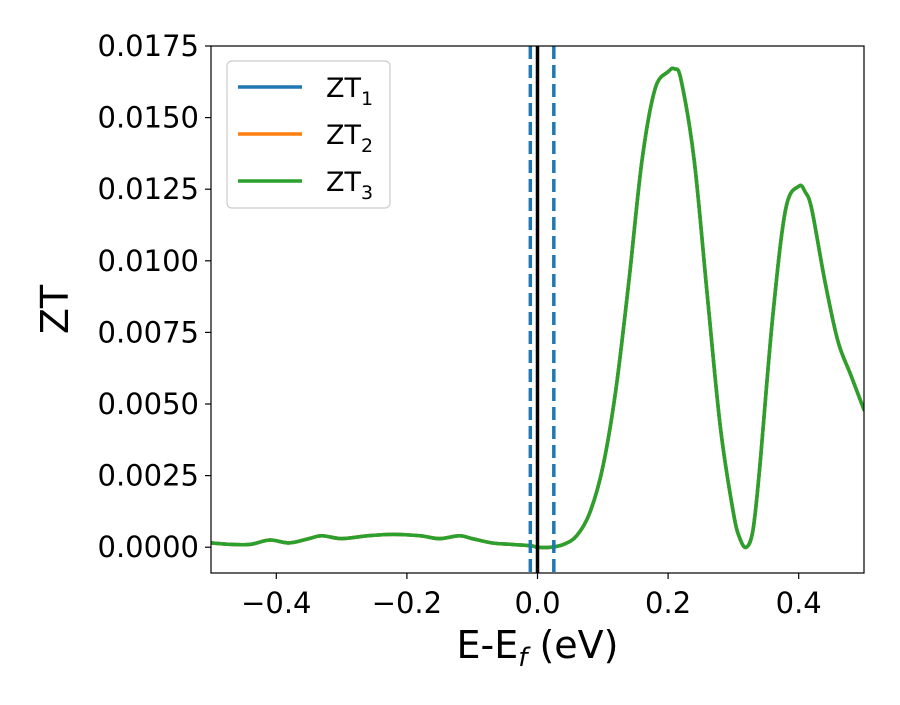  Describe the element at coordinates (148, 332) in the screenshot. I see `y-tick-label: 0.0075` at that location.